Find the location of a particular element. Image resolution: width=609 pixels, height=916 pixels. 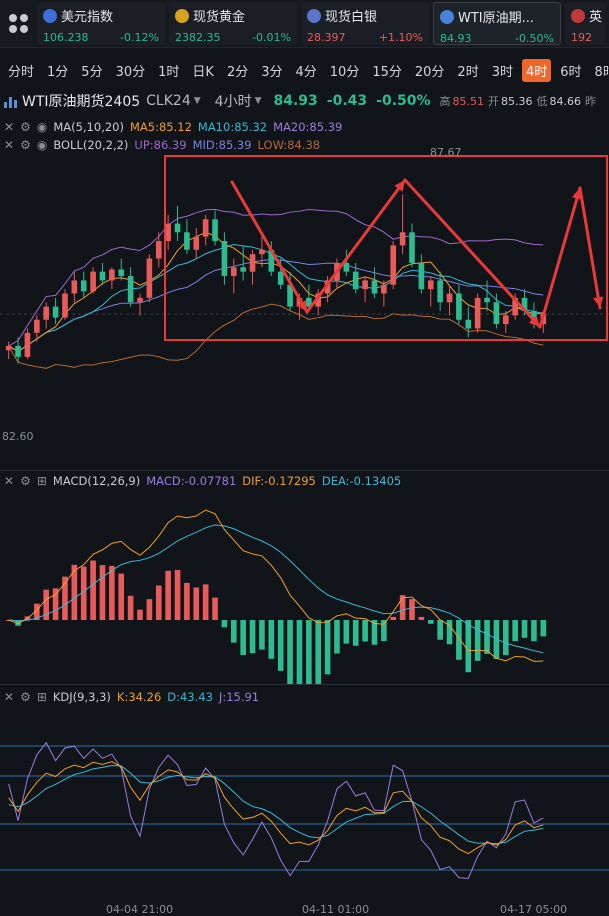

price-change: -0.43 is located at coordinates (347, 101).